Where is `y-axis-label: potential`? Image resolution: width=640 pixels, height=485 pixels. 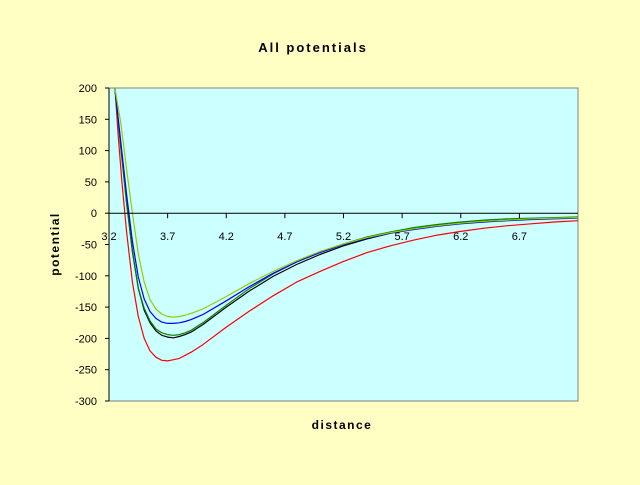 y-axis-label: potential is located at coordinates (55, 244).